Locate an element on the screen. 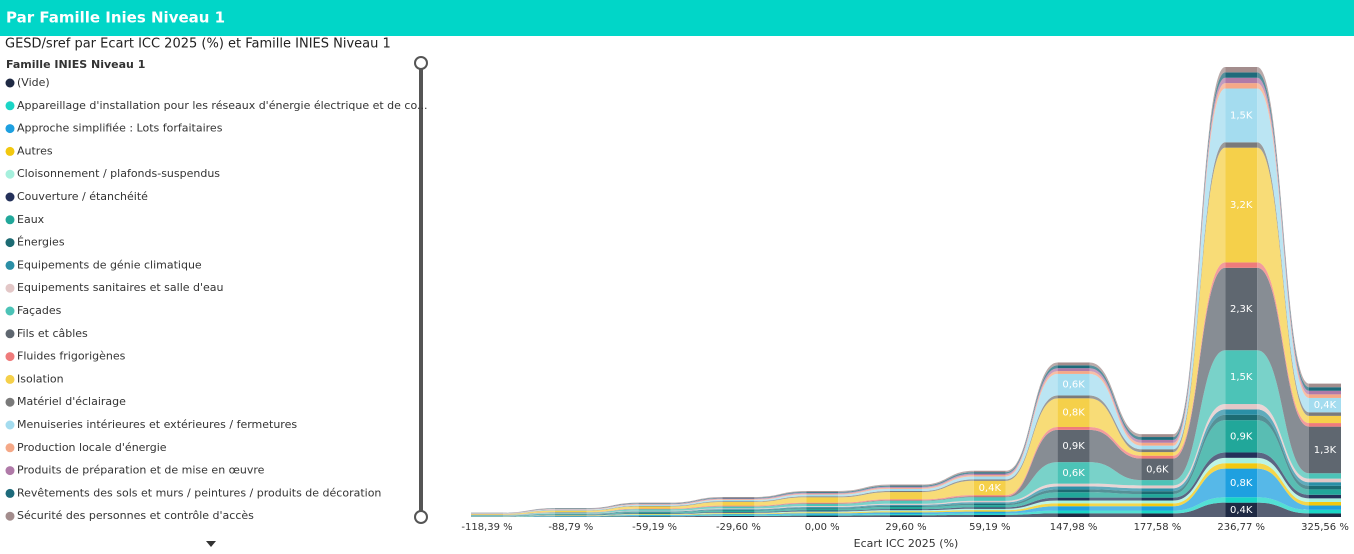 The width and height of the screenshot is (1354, 554). legend-label: Cloisonnement / plafonds-suspendus is located at coordinates (118, 173).